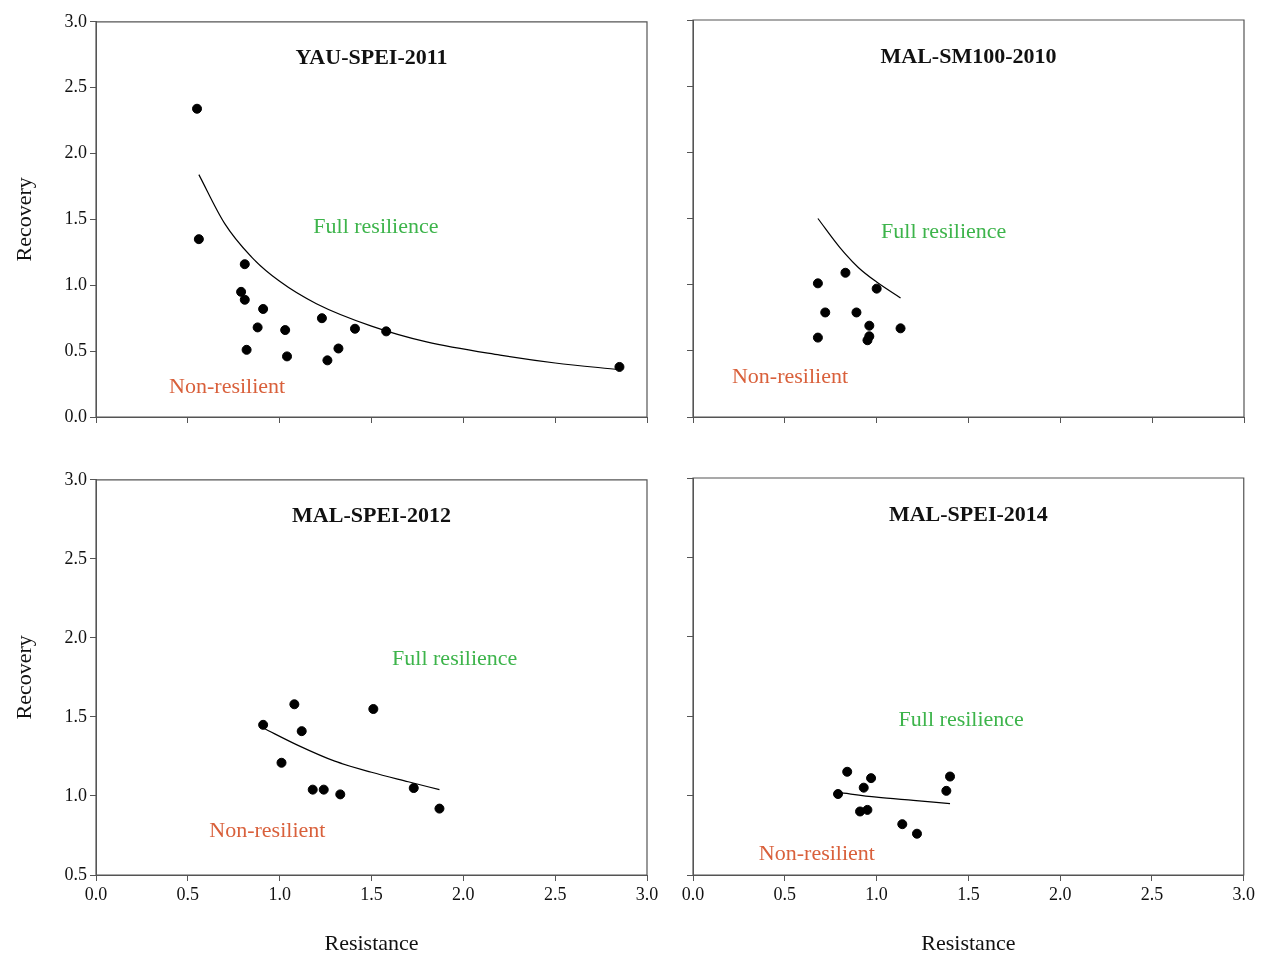 This screenshot has height=968, width=1266. I want to click on text: YAU-SPEI-2011, so click(371, 57).